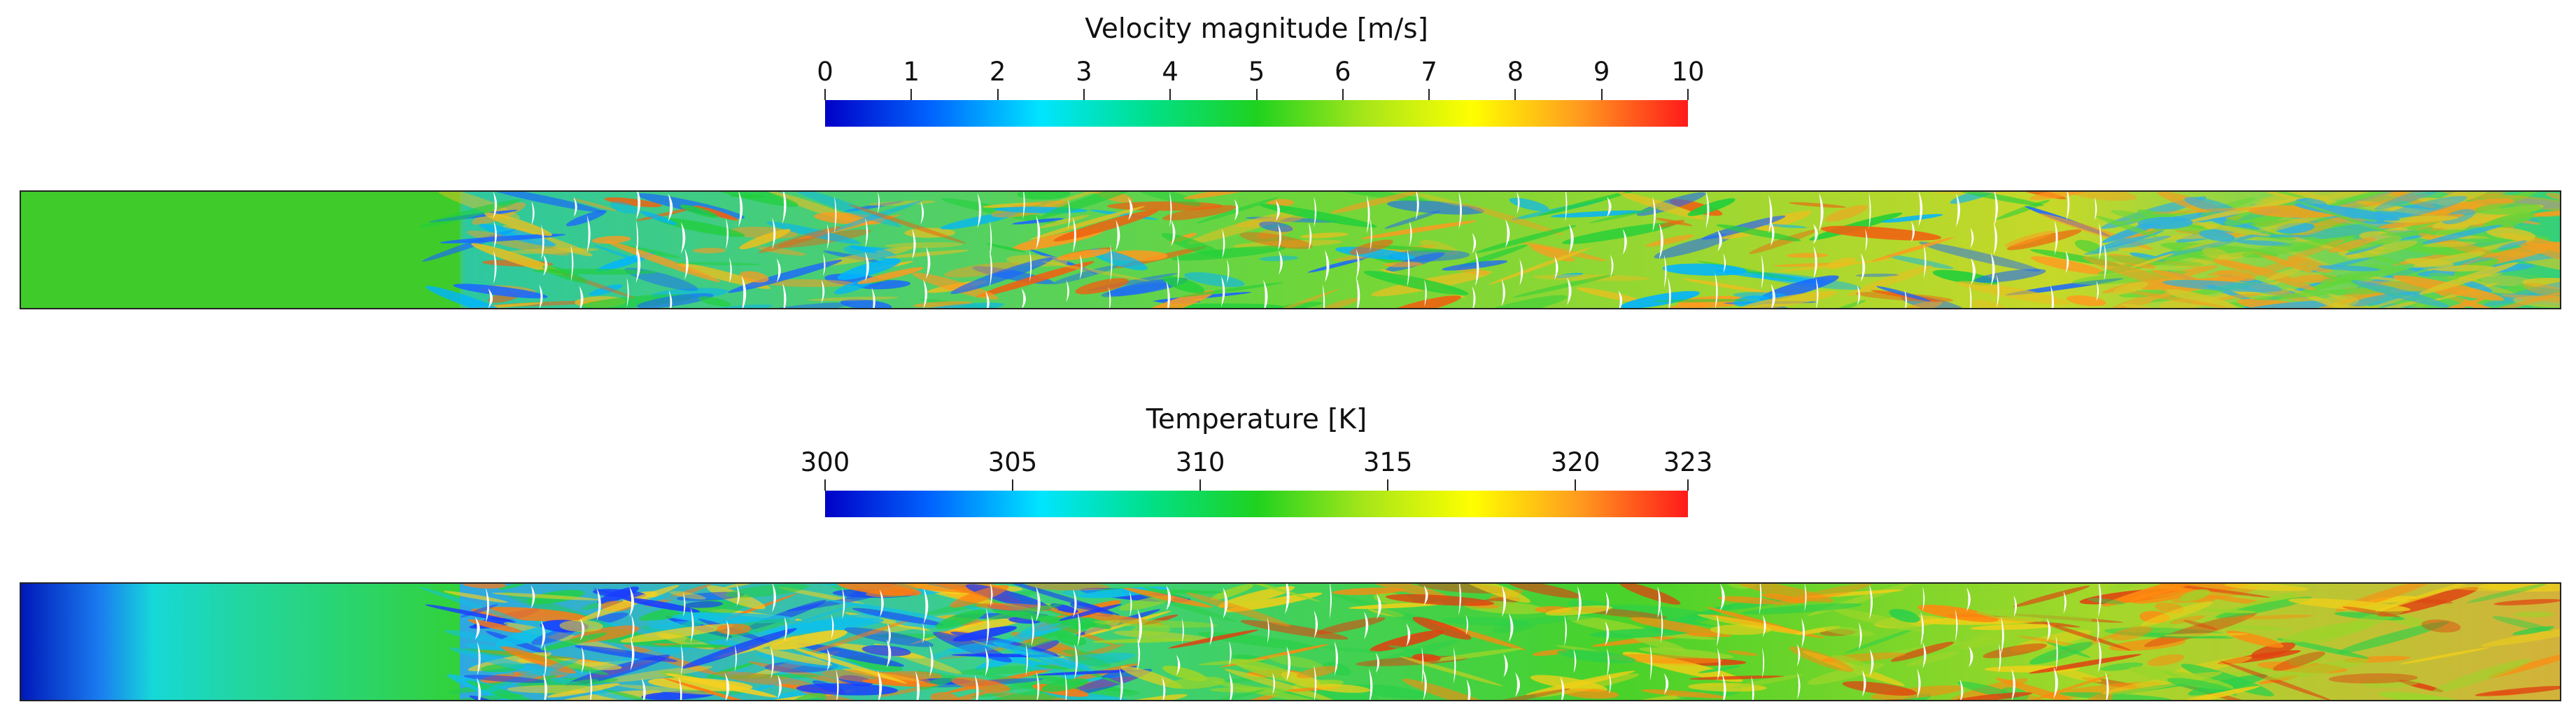  Describe the element at coordinates (1575, 462) in the screenshot. I see `temperature-tick-label: 320` at that location.